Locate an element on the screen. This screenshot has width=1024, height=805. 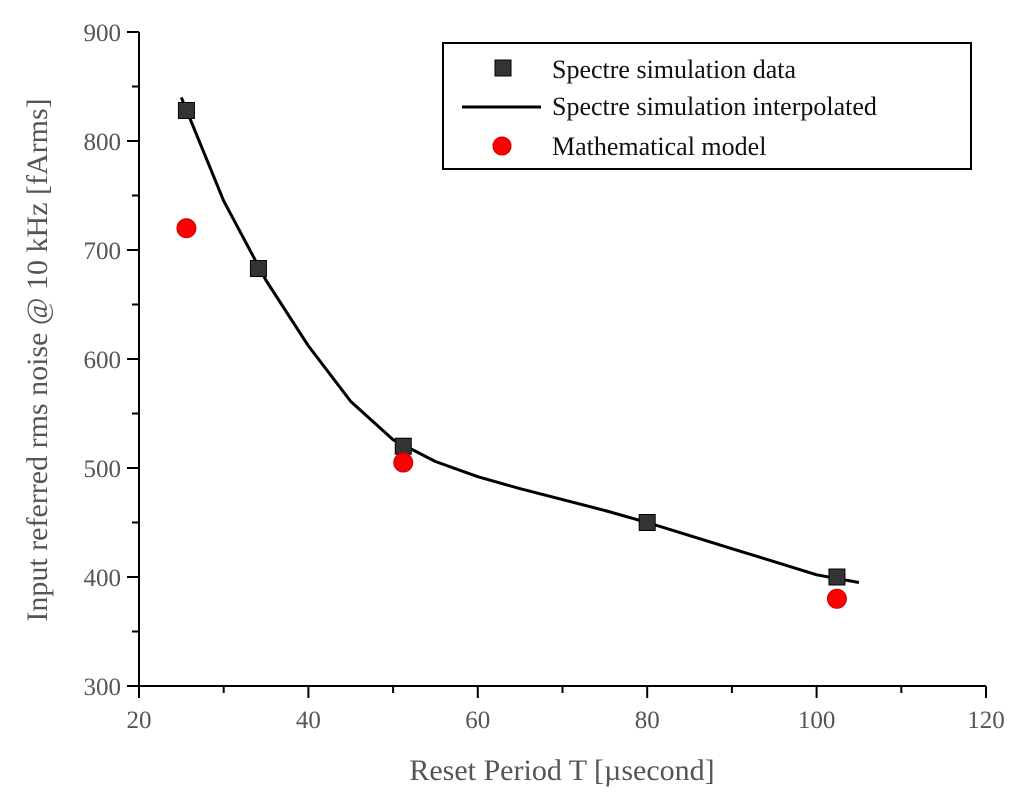
y-tick-label: 600 is located at coordinates (103, 360).